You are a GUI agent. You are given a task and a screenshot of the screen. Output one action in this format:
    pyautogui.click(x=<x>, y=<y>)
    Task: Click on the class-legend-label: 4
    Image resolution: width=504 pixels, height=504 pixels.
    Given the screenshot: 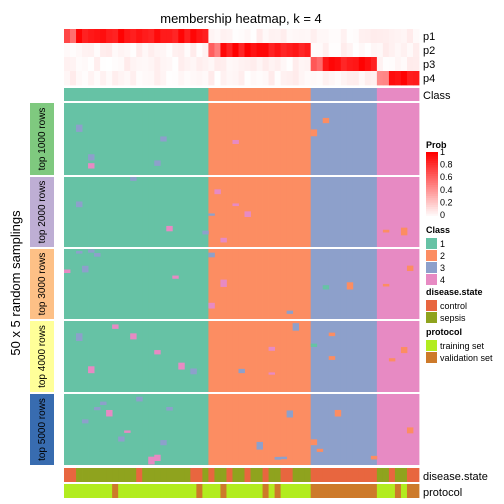 What is the action you would take?
    pyautogui.click(x=442, y=280)
    